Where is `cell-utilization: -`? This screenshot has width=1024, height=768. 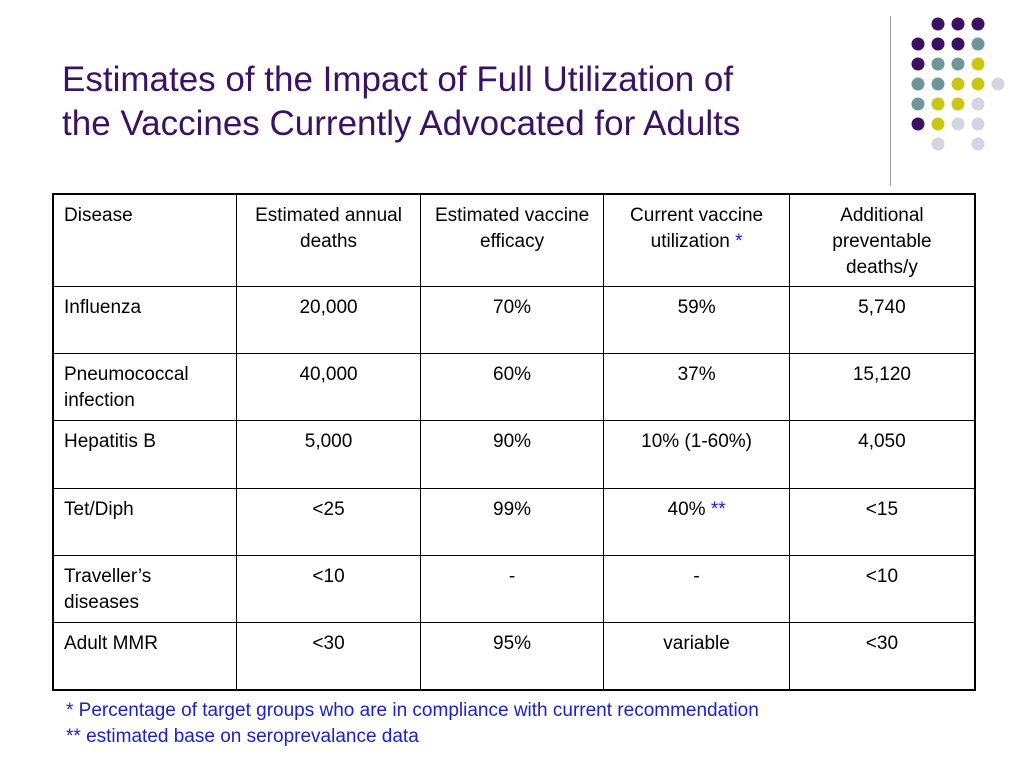
cell-utilization: - is located at coordinates (696, 589).